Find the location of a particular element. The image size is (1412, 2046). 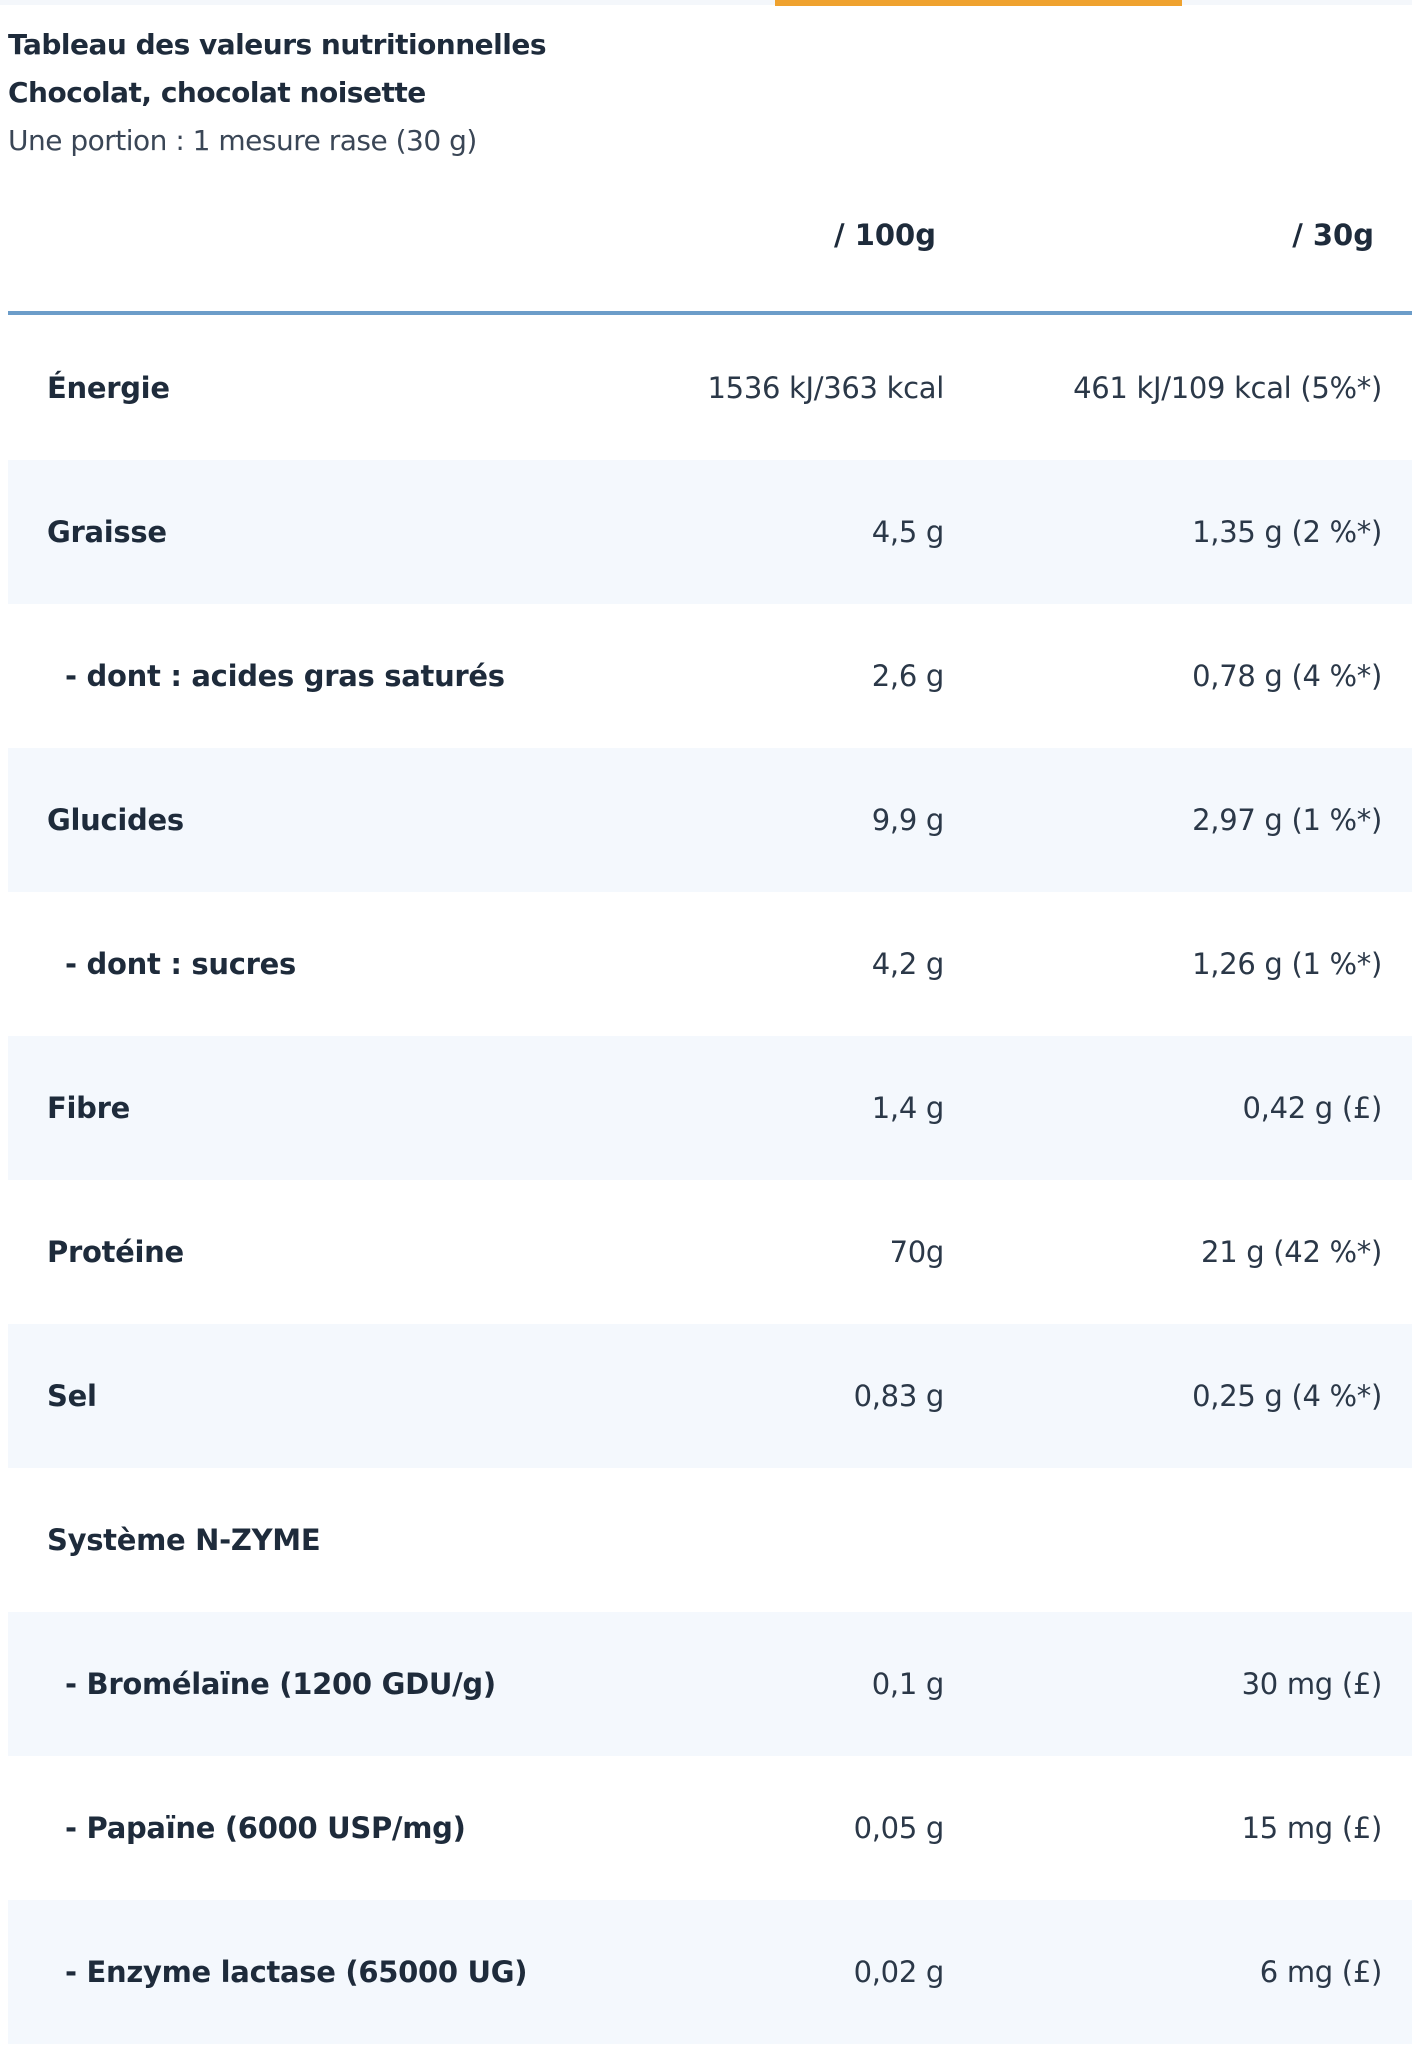

value-per-100g: 1536 kJ/363 kcal is located at coordinates (826, 388).